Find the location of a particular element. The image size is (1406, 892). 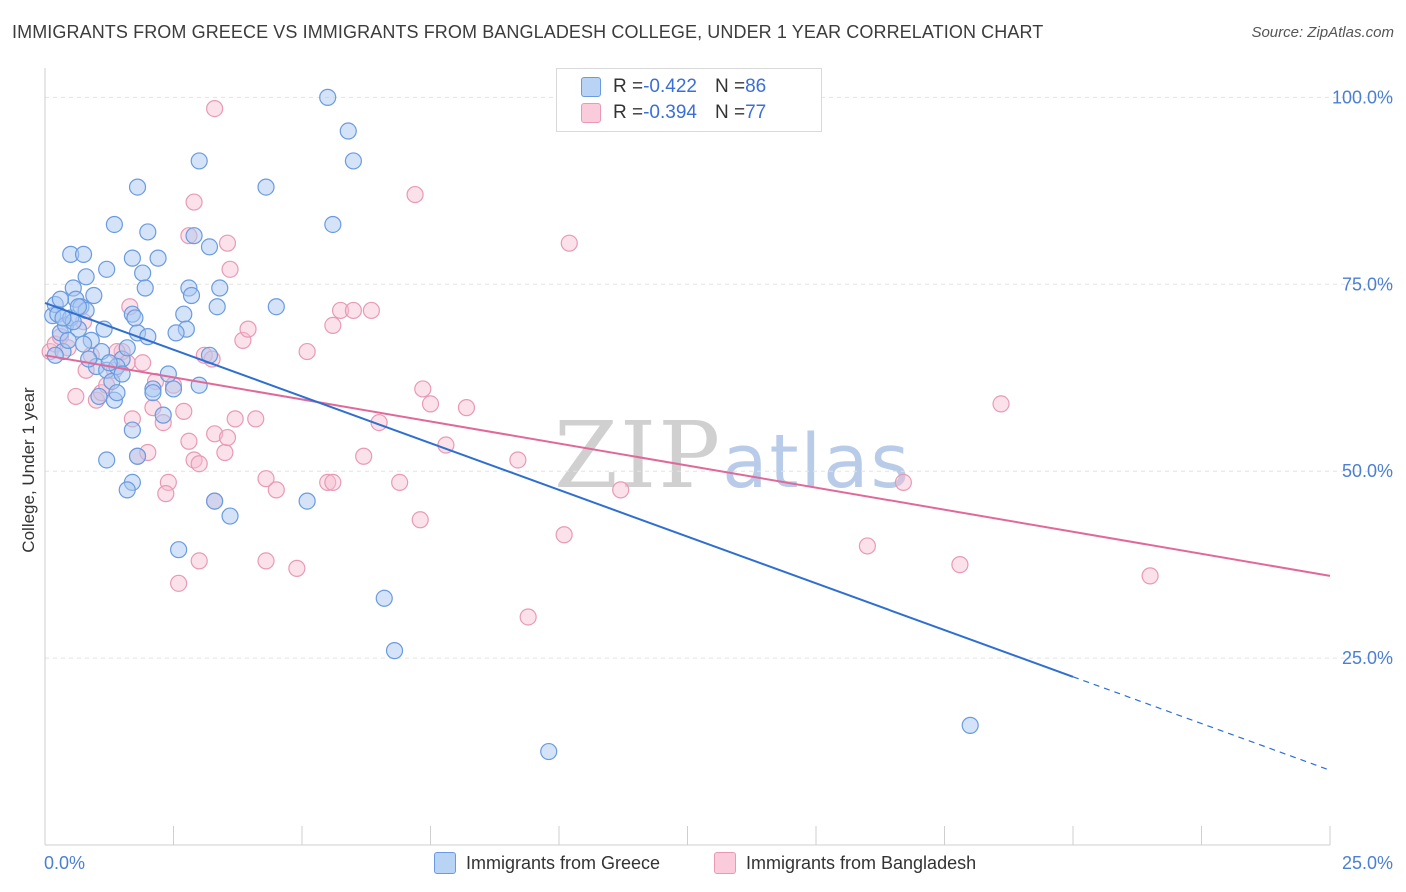

greece-trend-extension is located at coordinates (1201, 723).